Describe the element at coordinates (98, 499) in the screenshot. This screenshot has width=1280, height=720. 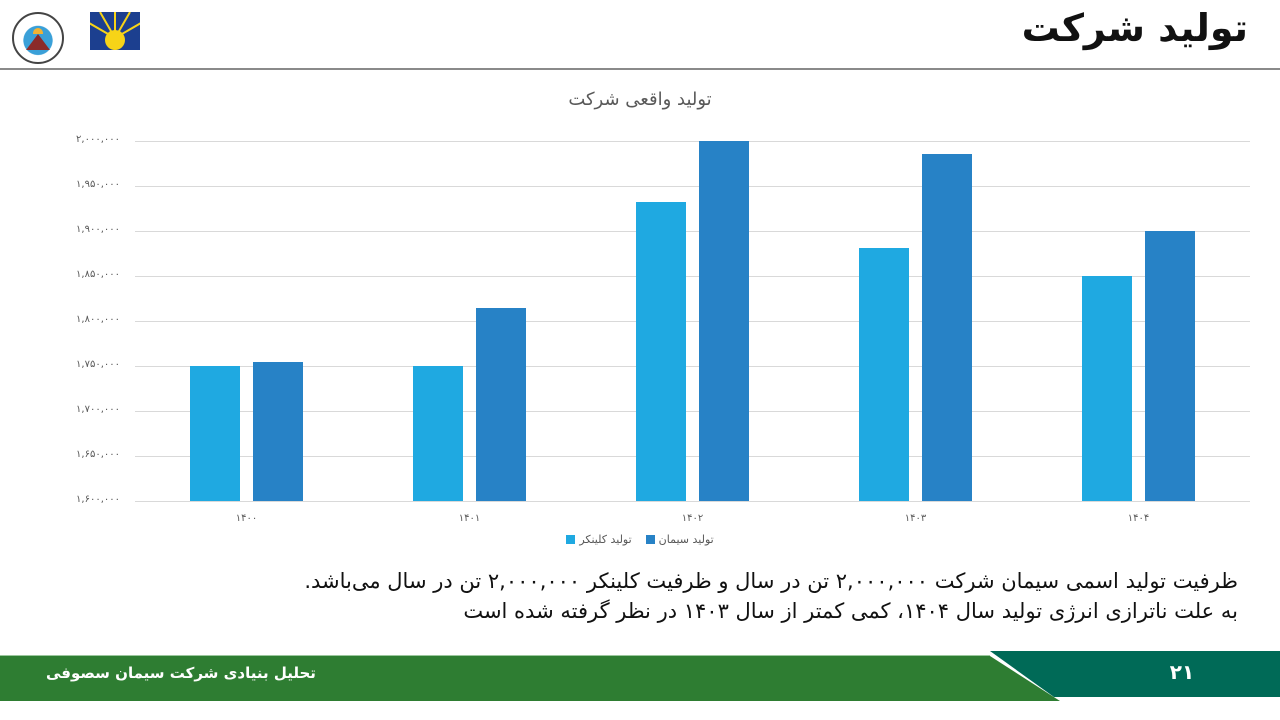
I see `y-tick-label: ۱,۶۰۰,۰۰۰` at that location.